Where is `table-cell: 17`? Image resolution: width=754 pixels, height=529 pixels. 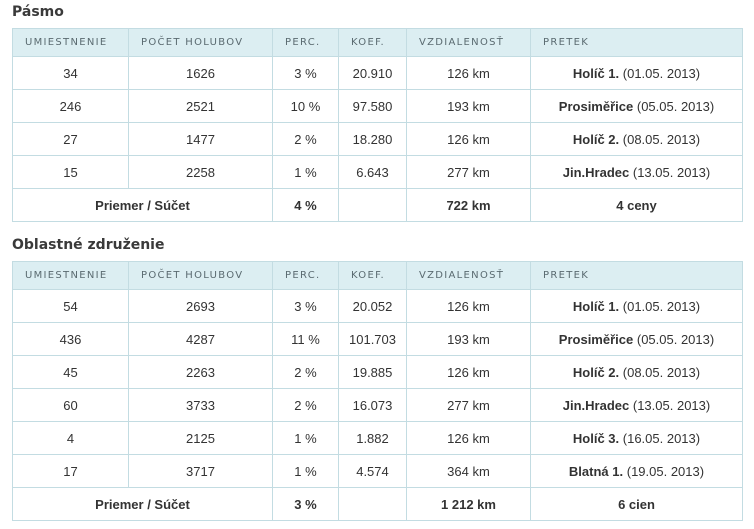
table-cell: 17 is located at coordinates (70, 471).